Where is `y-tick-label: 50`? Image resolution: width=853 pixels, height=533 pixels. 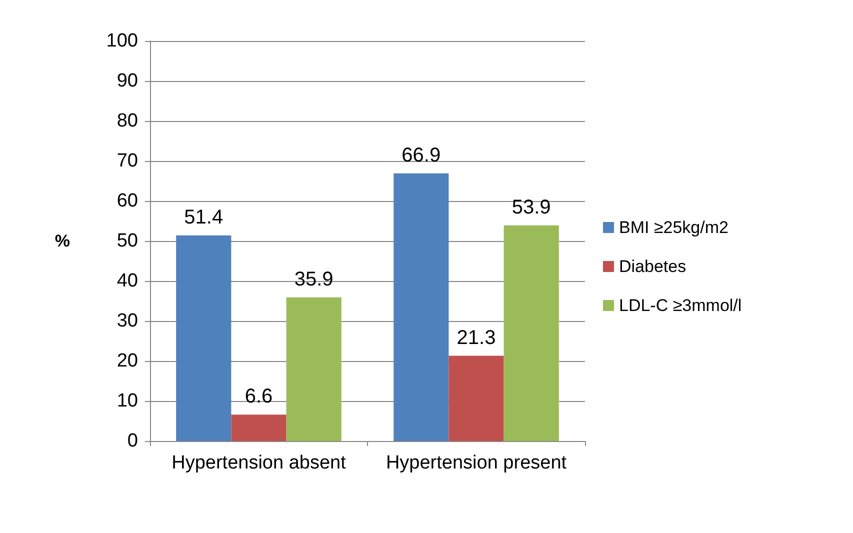 y-tick-label: 50 is located at coordinates (127, 241).